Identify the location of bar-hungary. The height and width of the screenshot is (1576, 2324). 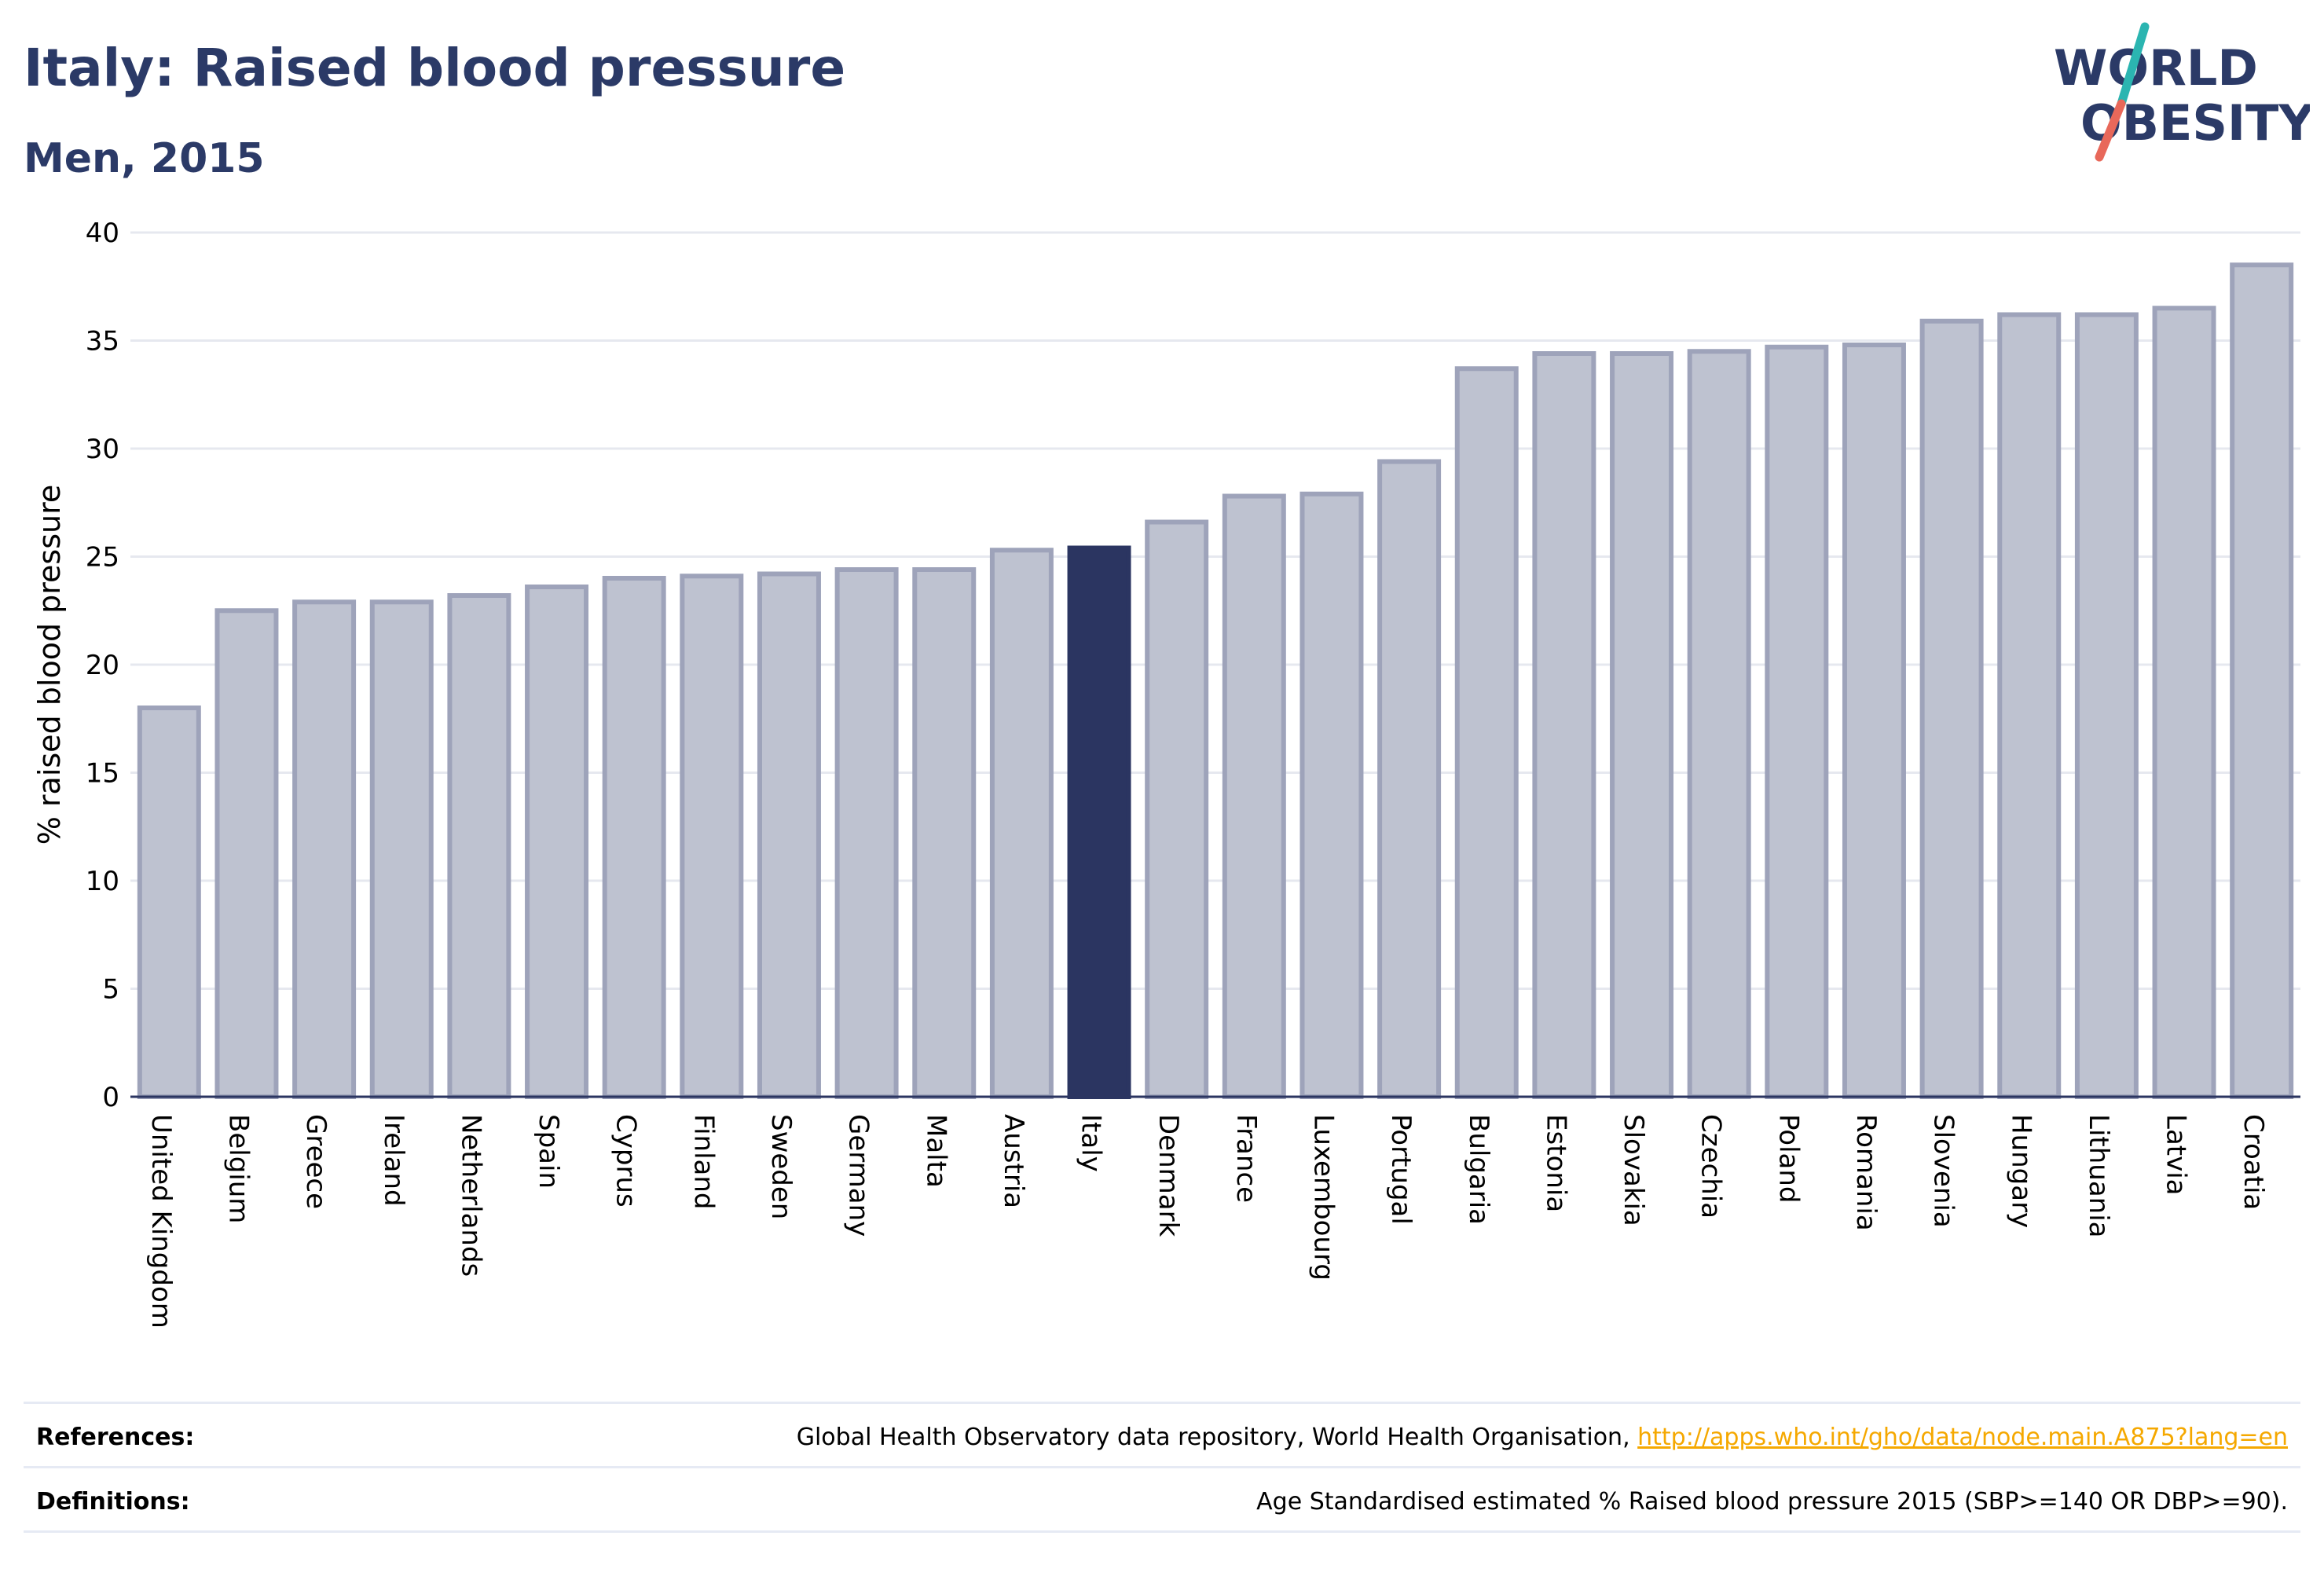
(2029, 705).